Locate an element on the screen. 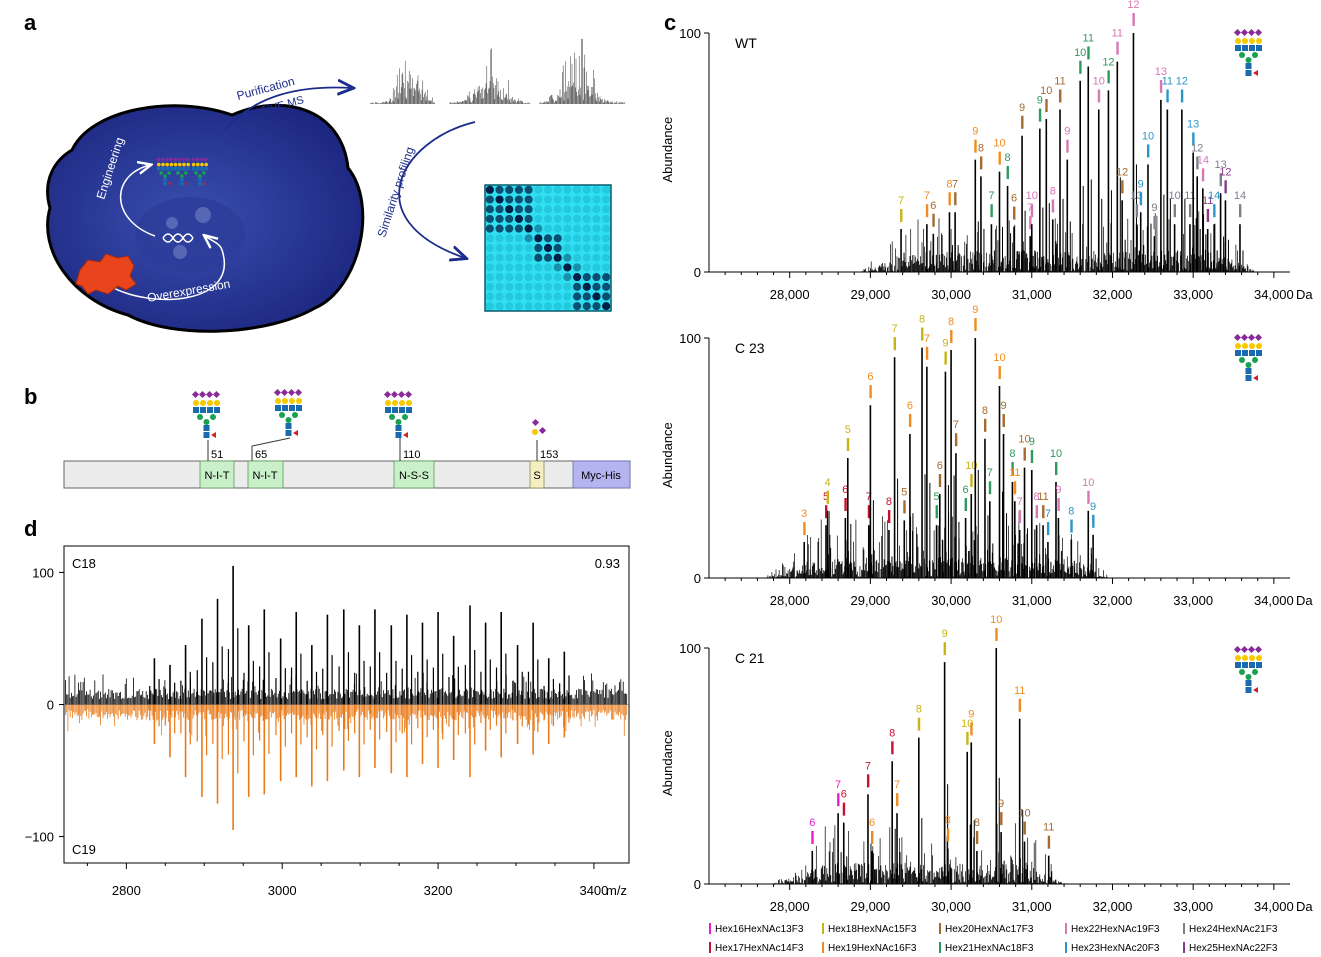 This screenshot has width=1321, height=957. similarity-heatmap is located at coordinates (548, 248).